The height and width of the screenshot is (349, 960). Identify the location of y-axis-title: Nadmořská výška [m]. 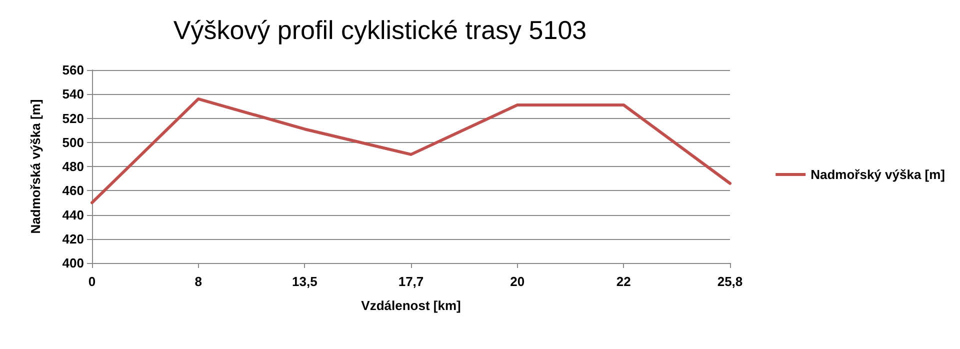
(35, 166).